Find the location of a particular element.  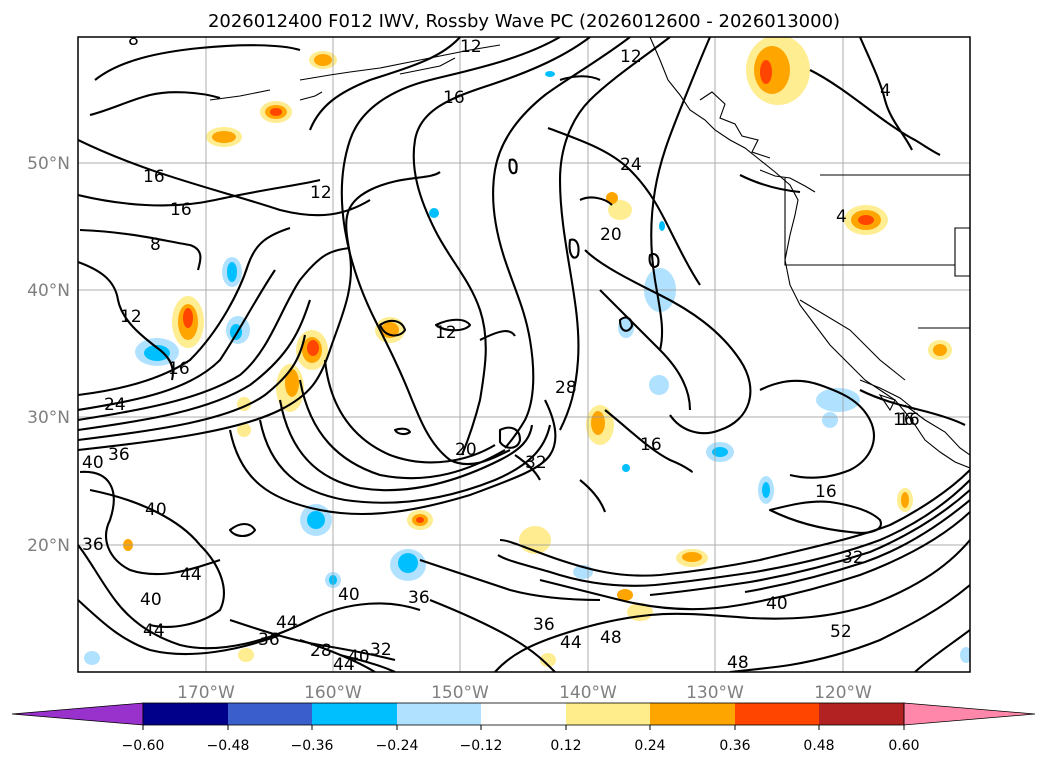

lat-tick: 30°N is located at coordinates (48, 418).